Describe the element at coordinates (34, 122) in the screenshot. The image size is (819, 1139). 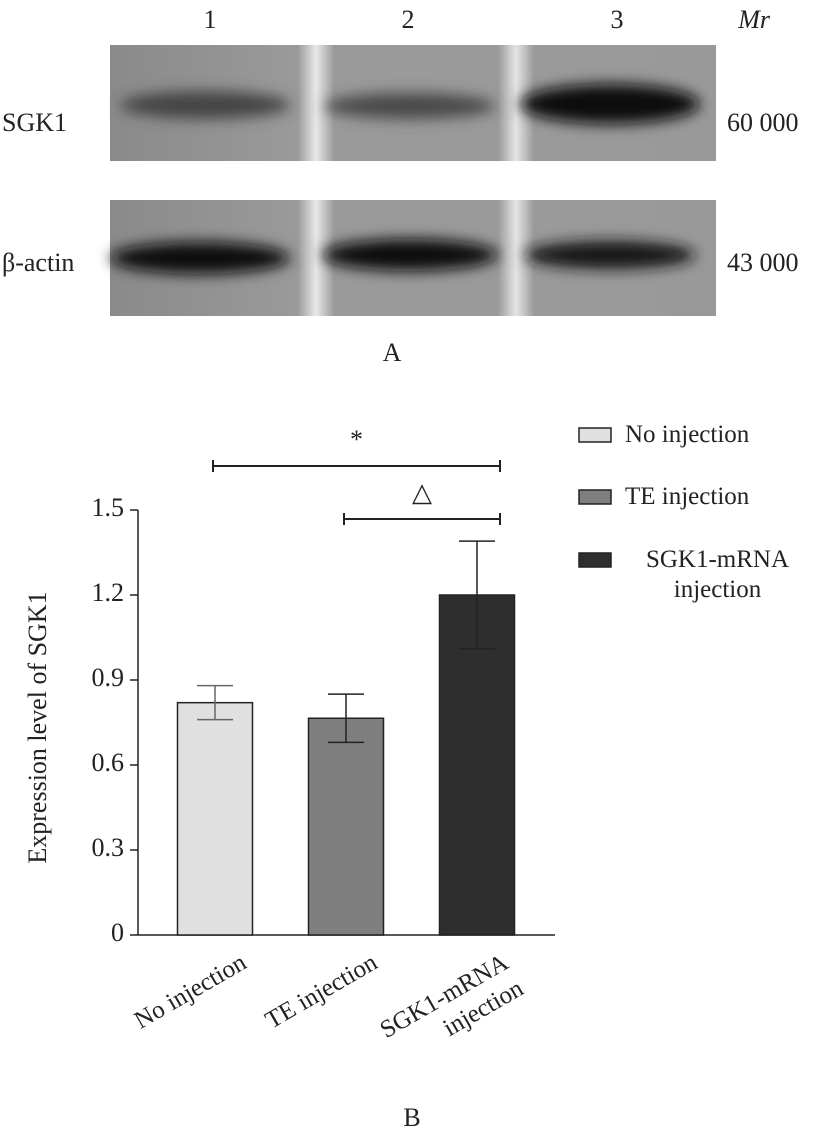
I see `row-label: SGK1` at that location.